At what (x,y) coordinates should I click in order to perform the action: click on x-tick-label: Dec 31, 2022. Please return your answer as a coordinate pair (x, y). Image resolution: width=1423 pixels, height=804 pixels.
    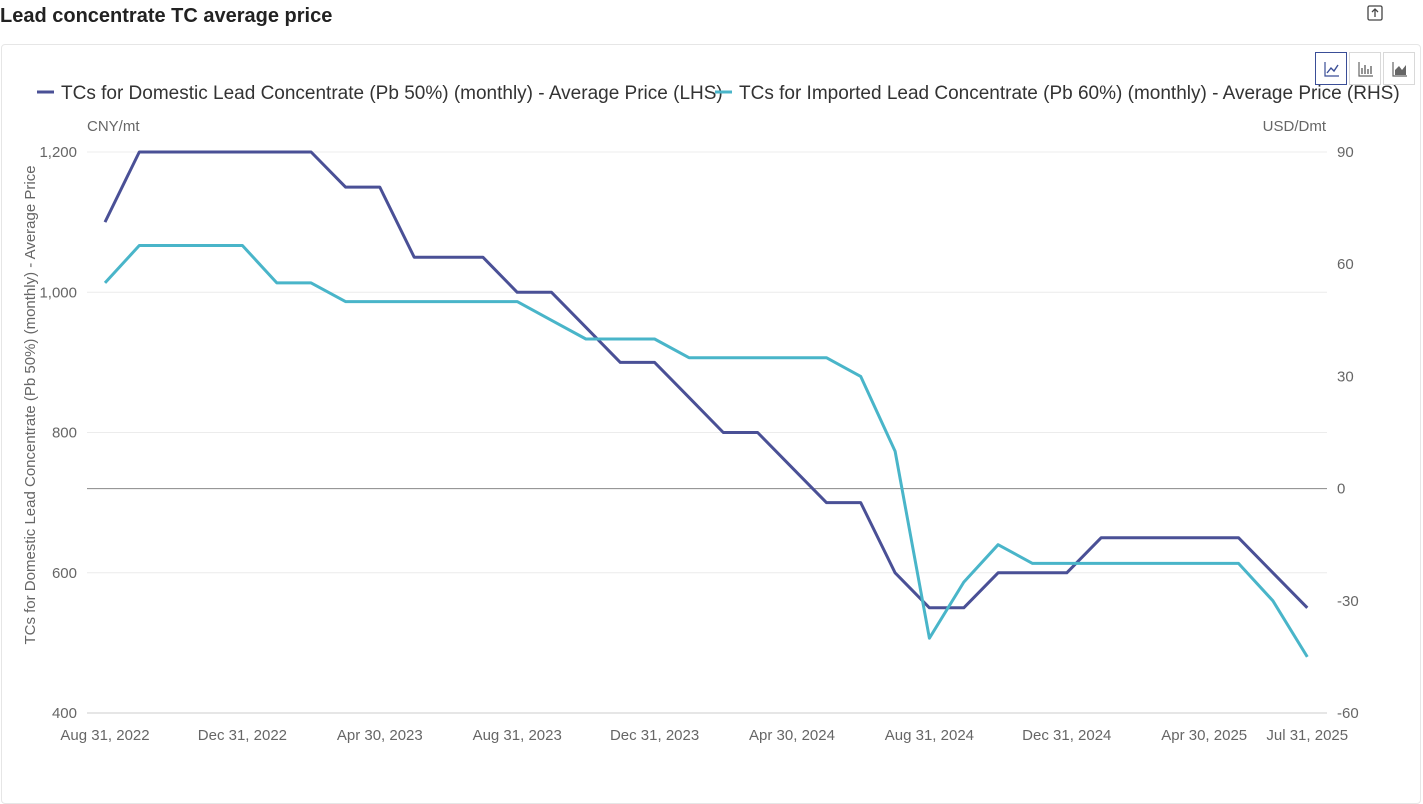
    Looking at the image, I should click on (242, 735).